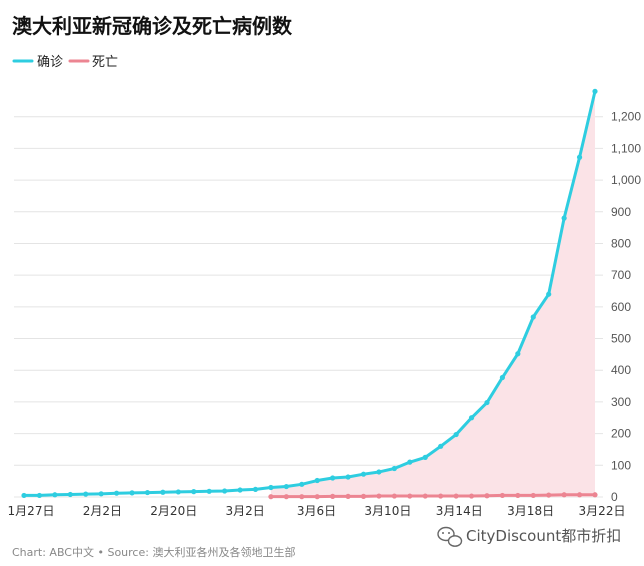  I want to click on x-tick-label: 3月10日, so click(387, 511).